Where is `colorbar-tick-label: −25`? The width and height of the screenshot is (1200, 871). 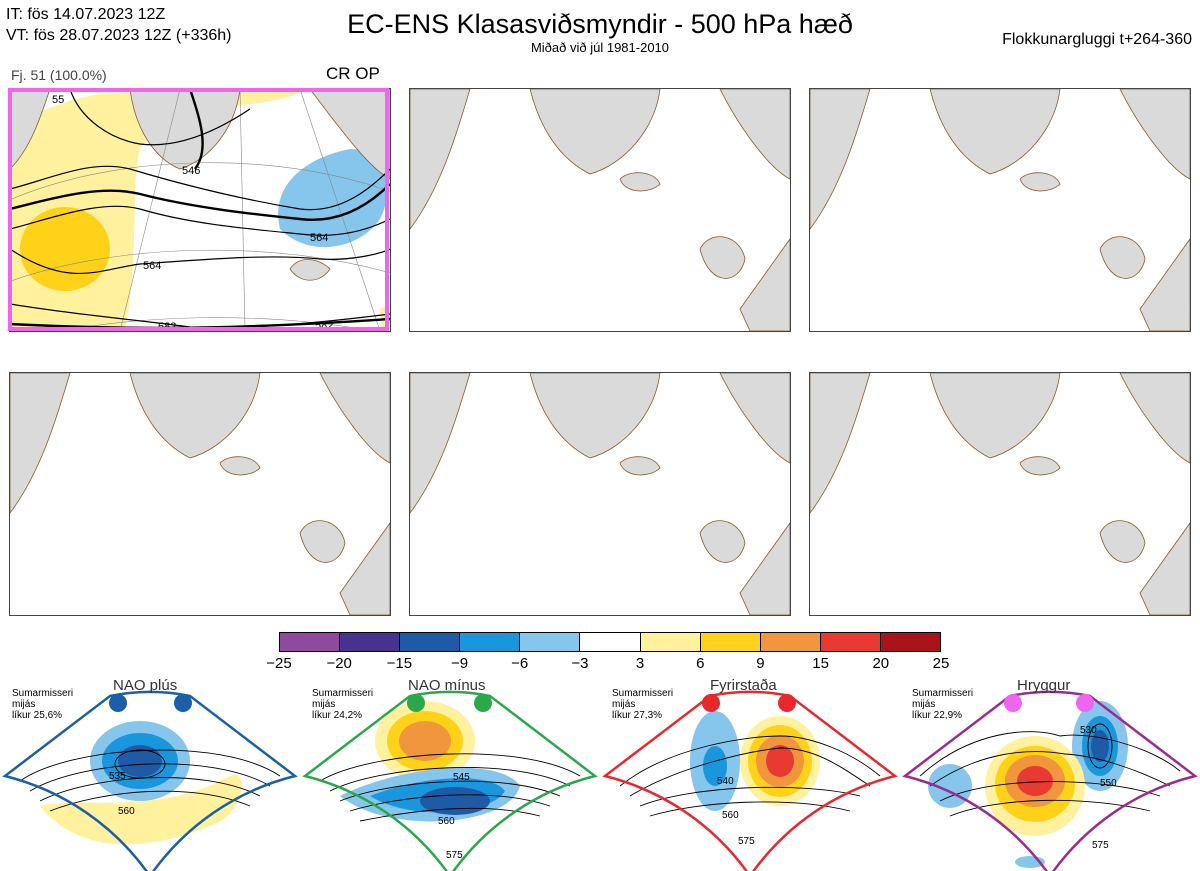 colorbar-tick-label: −25 is located at coordinates (279, 663).